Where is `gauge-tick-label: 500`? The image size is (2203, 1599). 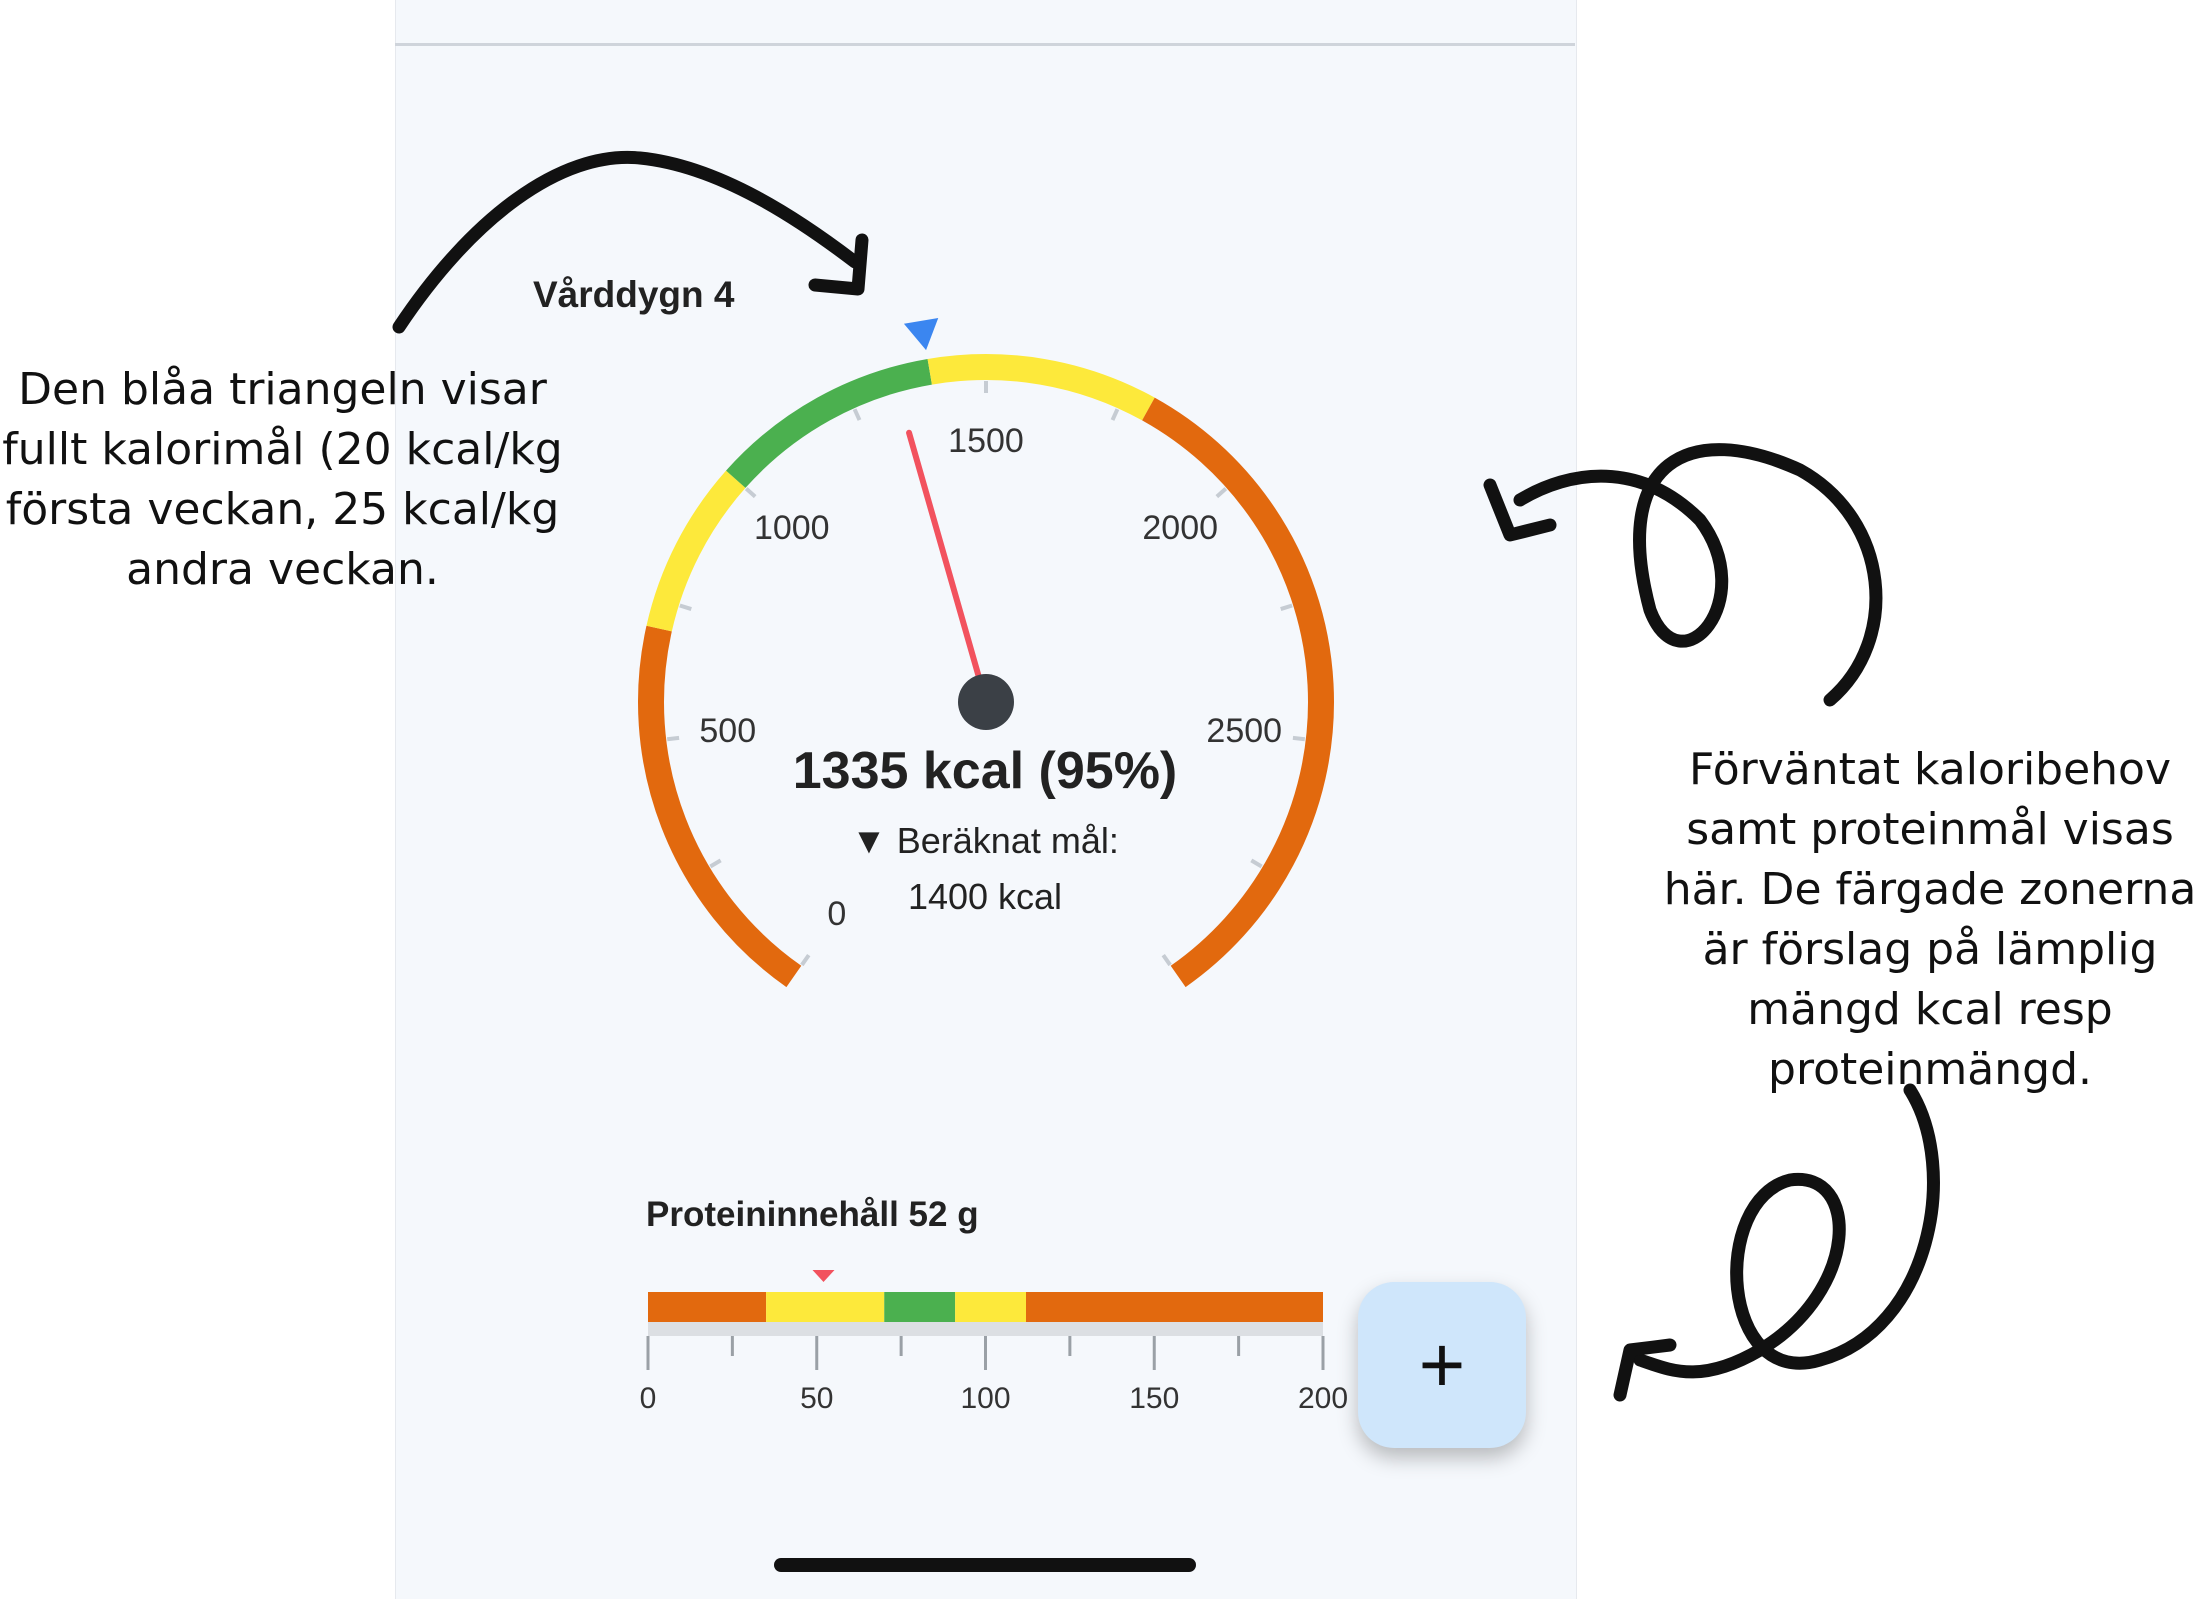
gauge-tick-label: 500 is located at coordinates (728, 731).